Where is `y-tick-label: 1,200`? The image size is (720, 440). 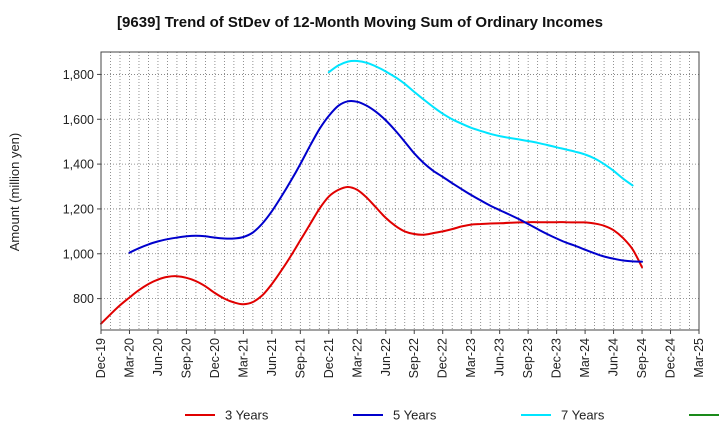
y-tick-label: 1,200 is located at coordinates (78, 209).